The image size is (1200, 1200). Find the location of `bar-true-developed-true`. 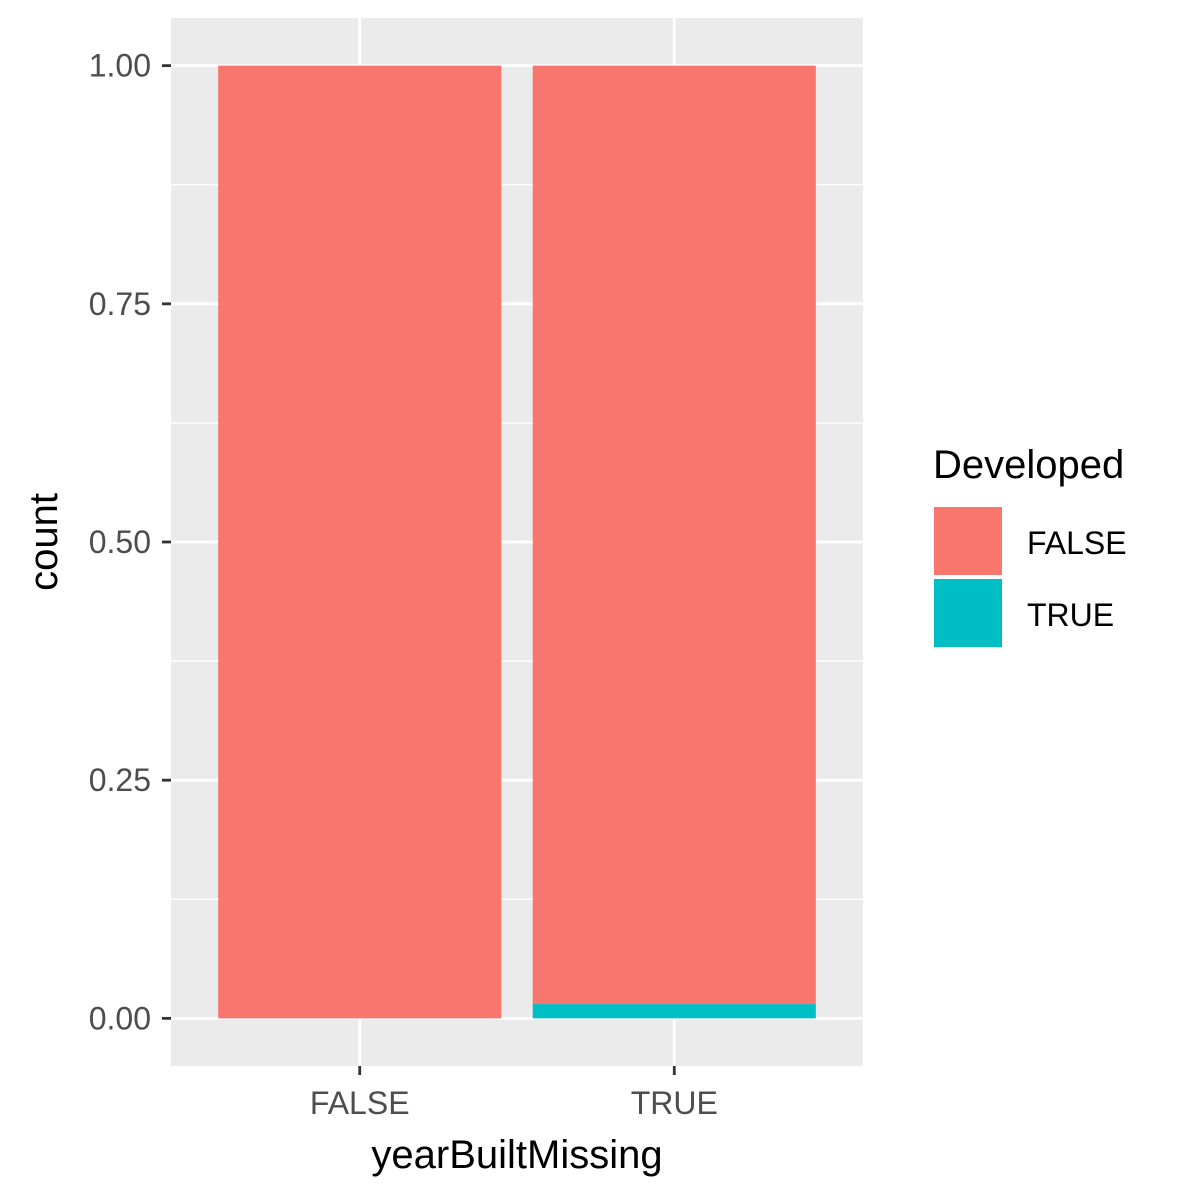

bar-true-developed-true is located at coordinates (674, 1011).